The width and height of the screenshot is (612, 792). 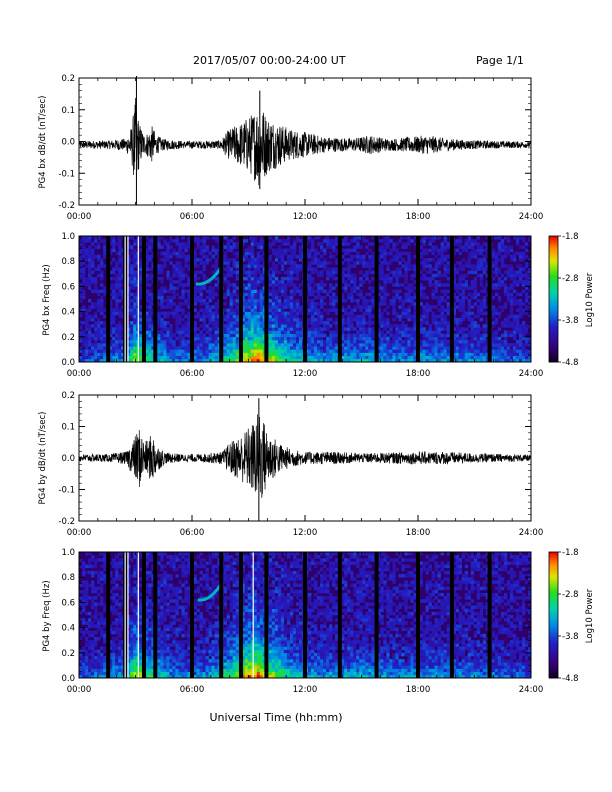 What do you see at coordinates (66, 522) in the screenshot?
I see `y-tick-label: -0.2` at bounding box center [66, 522].